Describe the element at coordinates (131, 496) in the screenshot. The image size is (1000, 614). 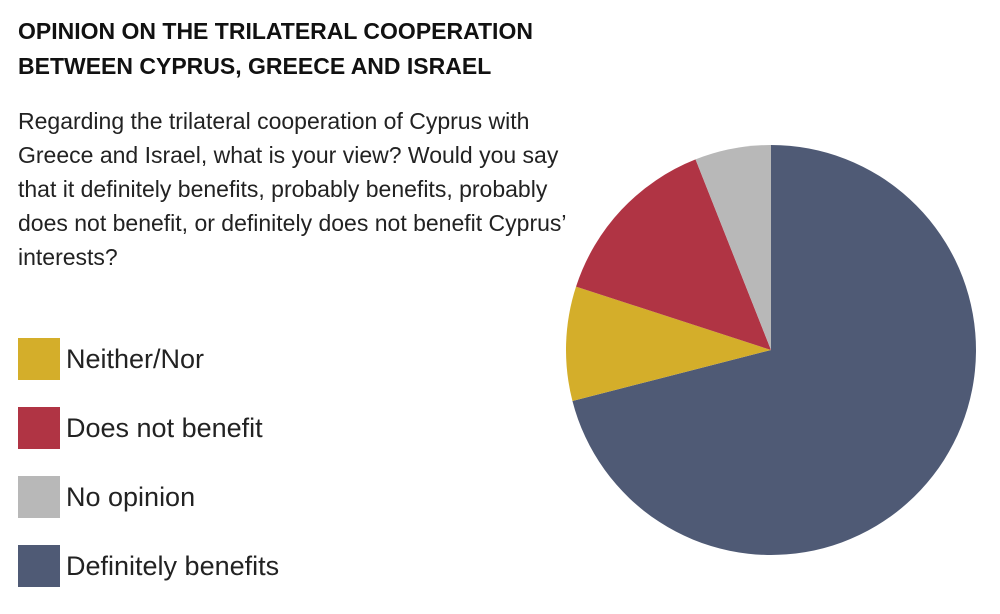
I see `legend-label: No opinion` at that location.